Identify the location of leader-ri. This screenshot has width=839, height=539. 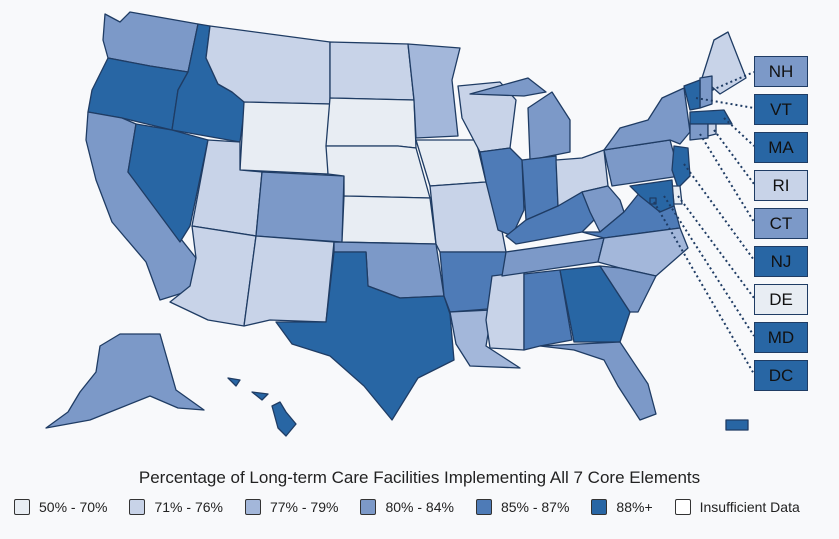
(734, 157).